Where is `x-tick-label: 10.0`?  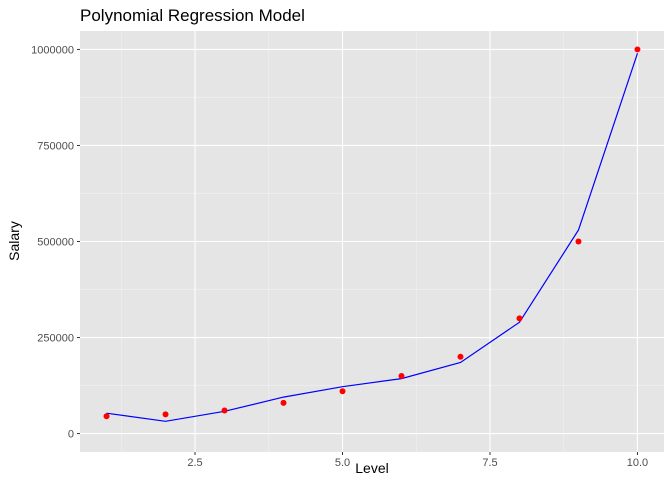
x-tick-label: 10.0 is located at coordinates (637, 463).